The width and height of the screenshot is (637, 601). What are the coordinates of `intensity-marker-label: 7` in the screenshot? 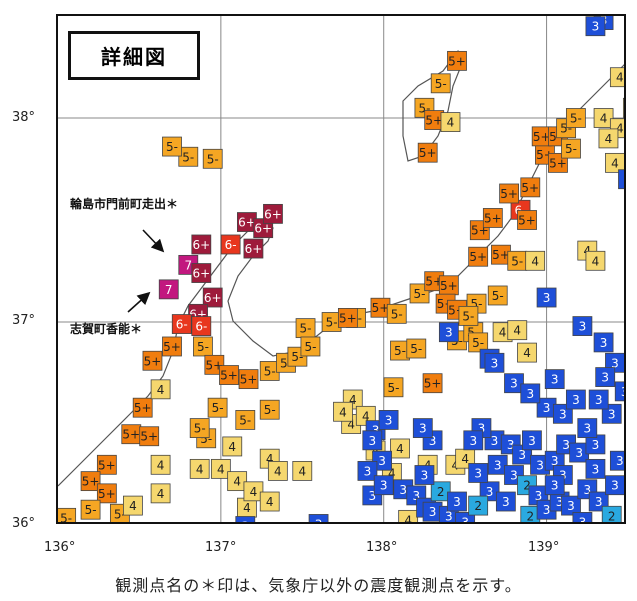 It's located at (169, 290).